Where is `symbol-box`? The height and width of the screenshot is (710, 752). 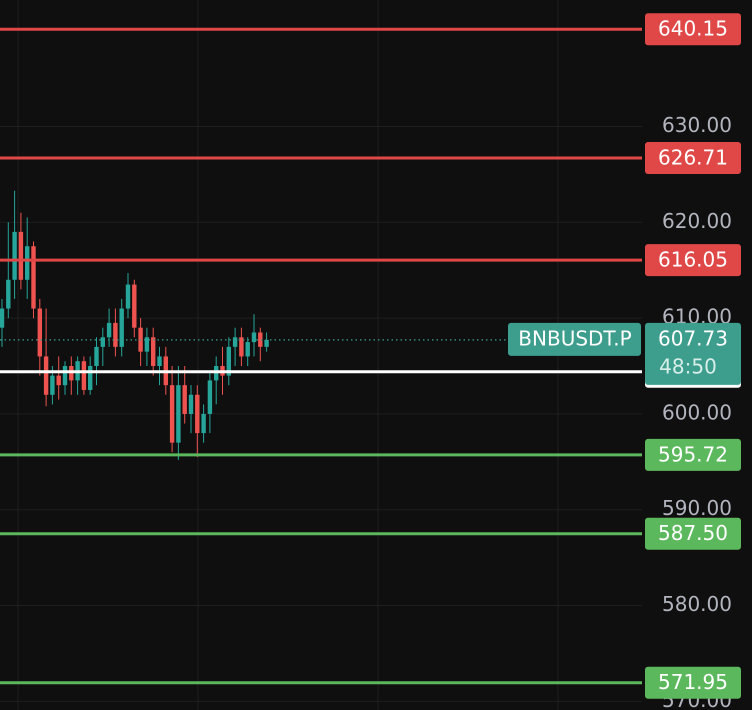 symbol-box is located at coordinates (574, 339).